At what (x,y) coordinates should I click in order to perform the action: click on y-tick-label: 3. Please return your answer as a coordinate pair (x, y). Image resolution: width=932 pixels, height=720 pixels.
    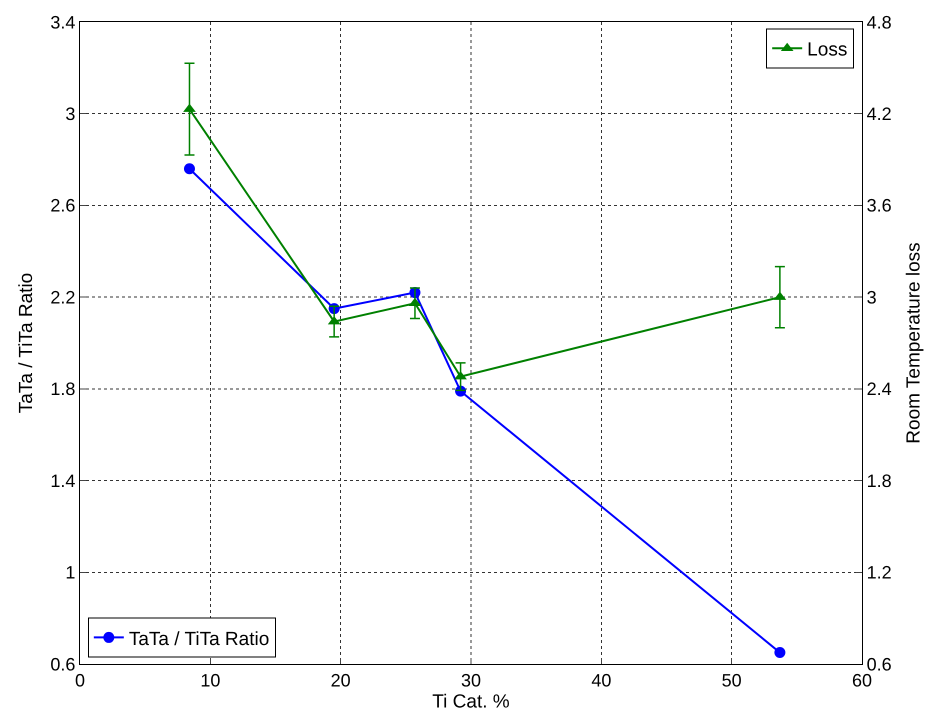
    Looking at the image, I should click on (70, 114).